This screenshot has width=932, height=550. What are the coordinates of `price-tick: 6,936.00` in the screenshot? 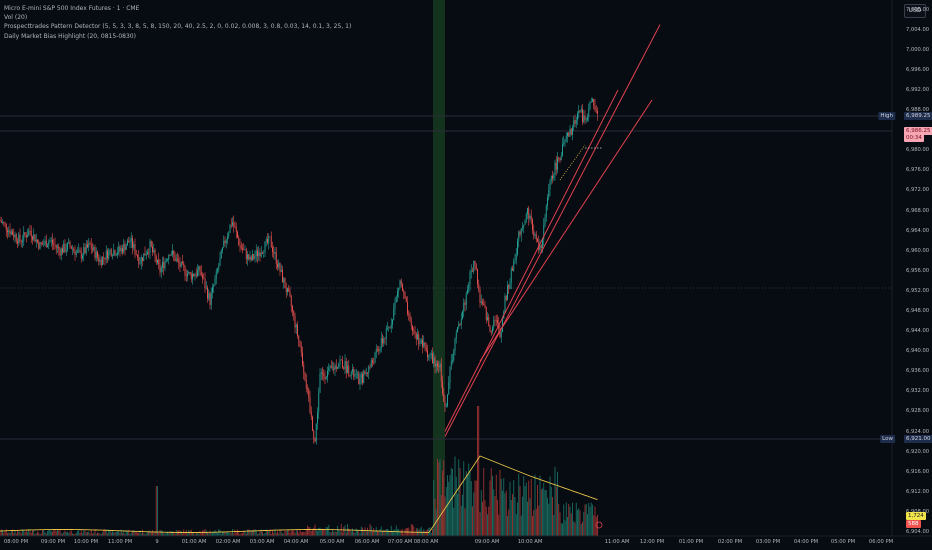 It's located at (918, 371).